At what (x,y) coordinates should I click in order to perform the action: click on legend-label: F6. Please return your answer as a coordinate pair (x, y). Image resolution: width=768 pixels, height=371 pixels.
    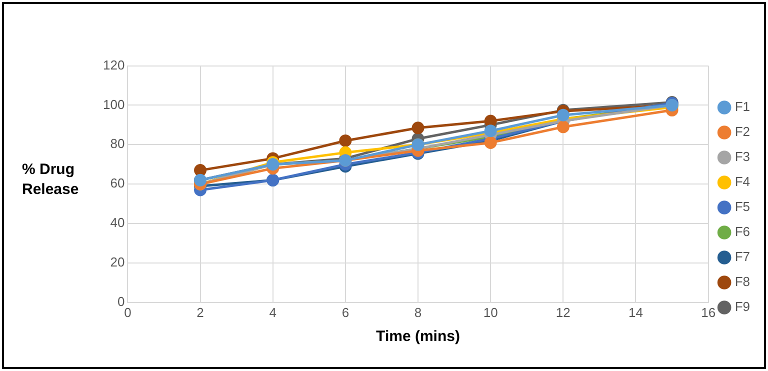
    Looking at the image, I should click on (742, 232).